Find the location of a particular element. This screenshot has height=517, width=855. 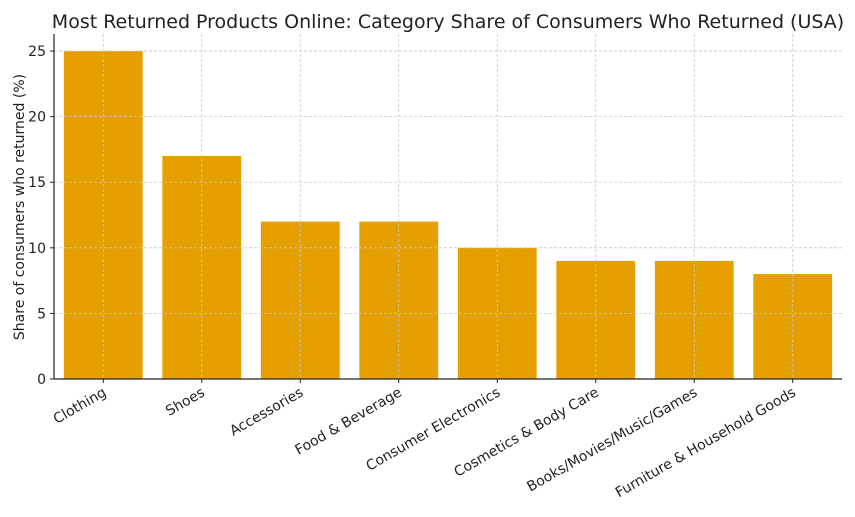

y-tick-label: 20 is located at coordinates (37, 118).